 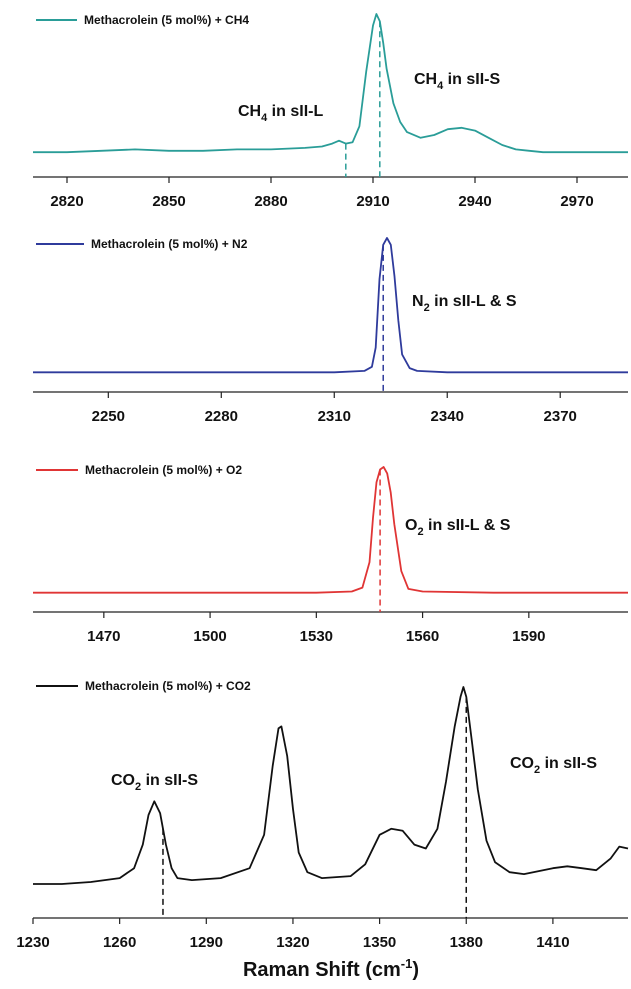 I want to click on x-tick-label: 2250, so click(x=108, y=416).